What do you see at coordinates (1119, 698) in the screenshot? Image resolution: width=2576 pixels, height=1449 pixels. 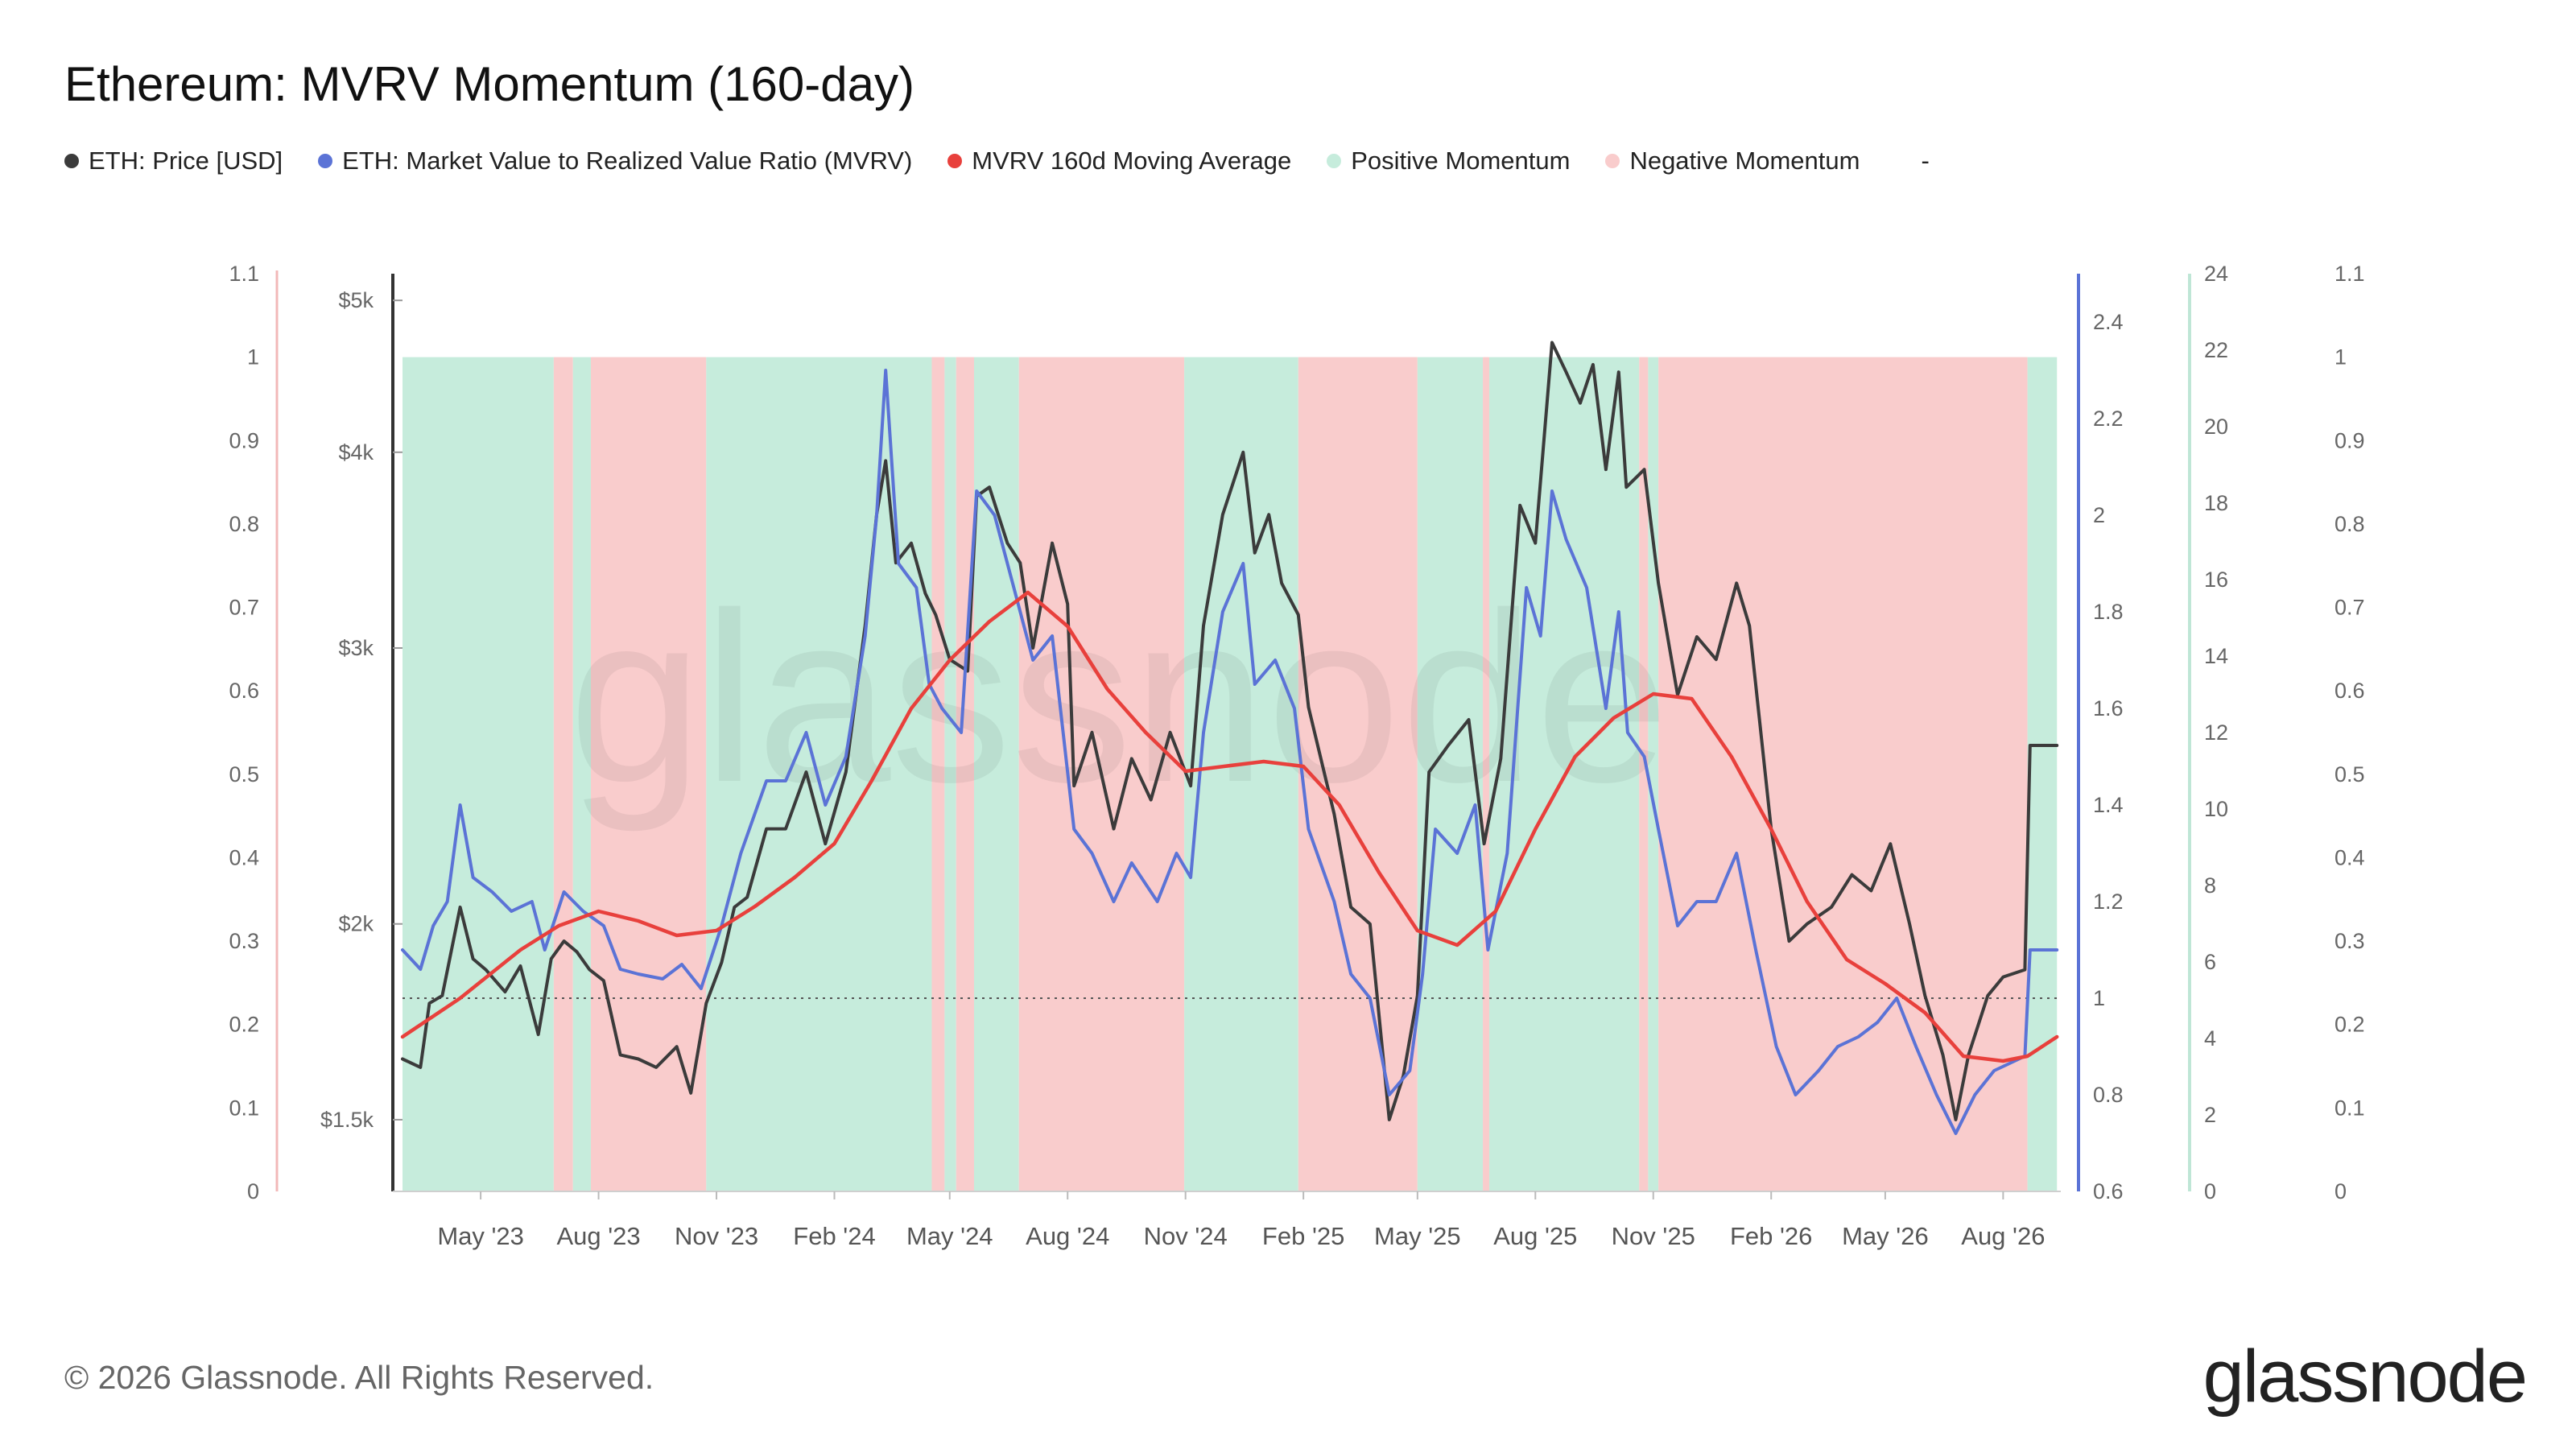 I see `watermark: glassnode` at bounding box center [1119, 698].